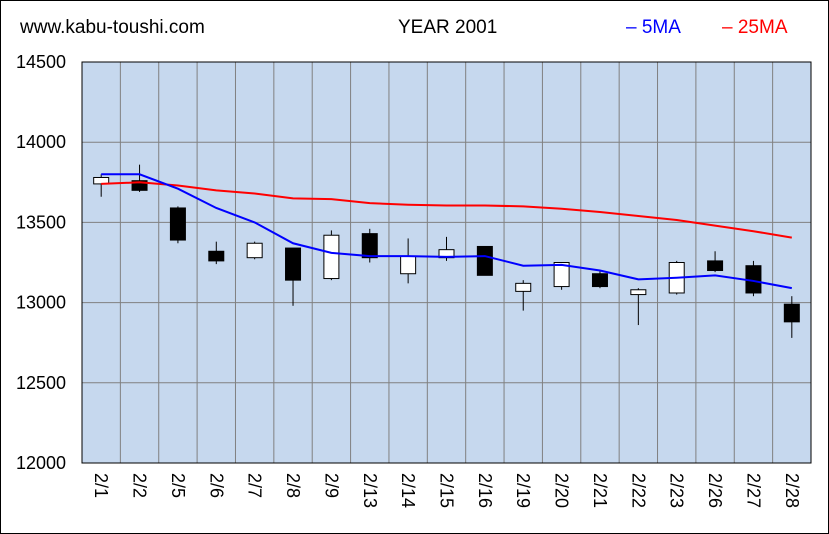  What do you see at coordinates (523, 490) in the screenshot?
I see `x-tick-label: 2/19` at bounding box center [523, 490].